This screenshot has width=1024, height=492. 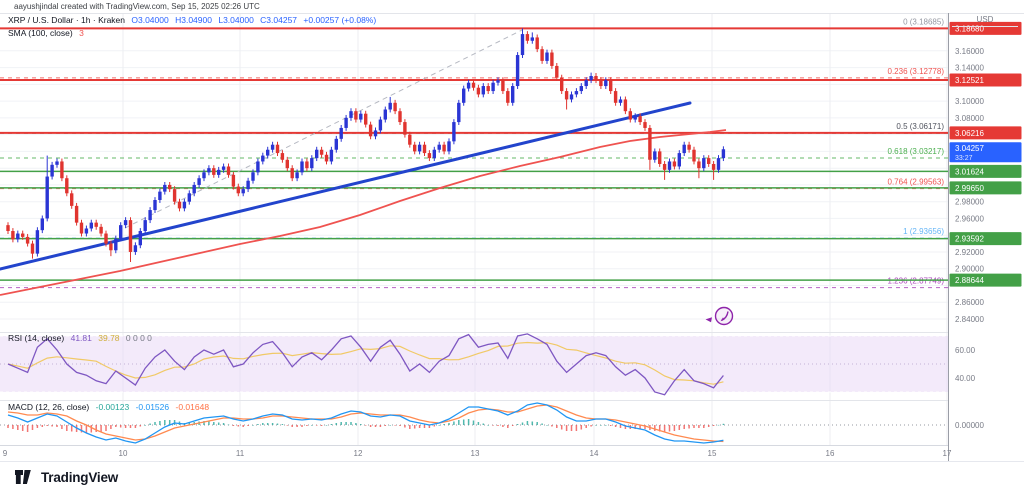 What do you see at coordinates (240, 453) in the screenshot?
I see `svg-text: 11` at bounding box center [240, 453].